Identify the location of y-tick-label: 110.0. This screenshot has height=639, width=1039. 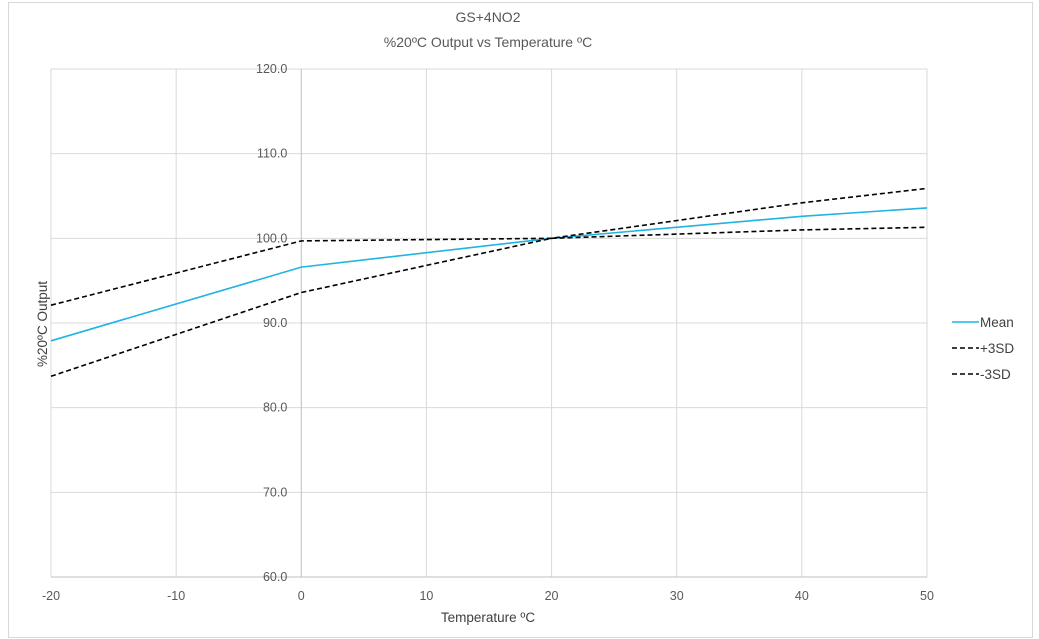
(272, 154).